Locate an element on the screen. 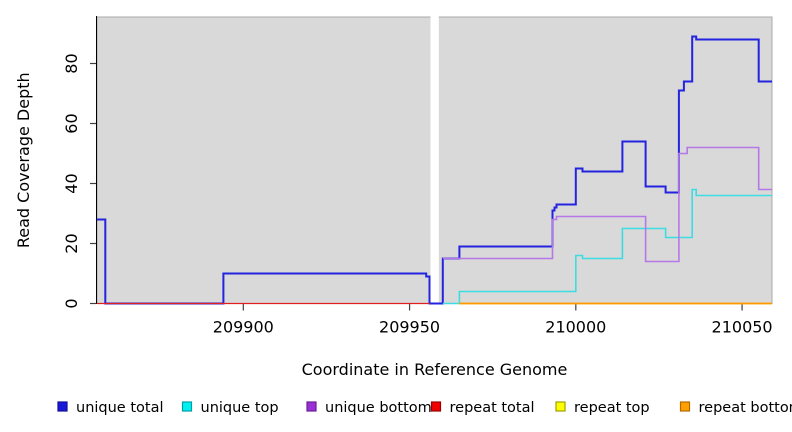 Image resolution: width=792 pixels, height=432 pixels. legend-swatch-repeat-total is located at coordinates (436, 406).